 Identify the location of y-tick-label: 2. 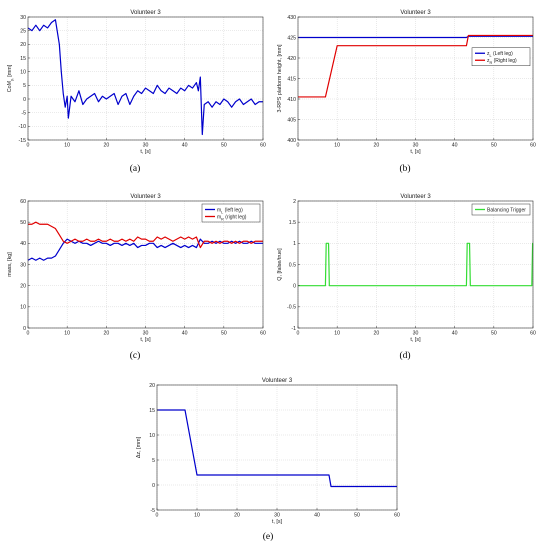
(294, 202).